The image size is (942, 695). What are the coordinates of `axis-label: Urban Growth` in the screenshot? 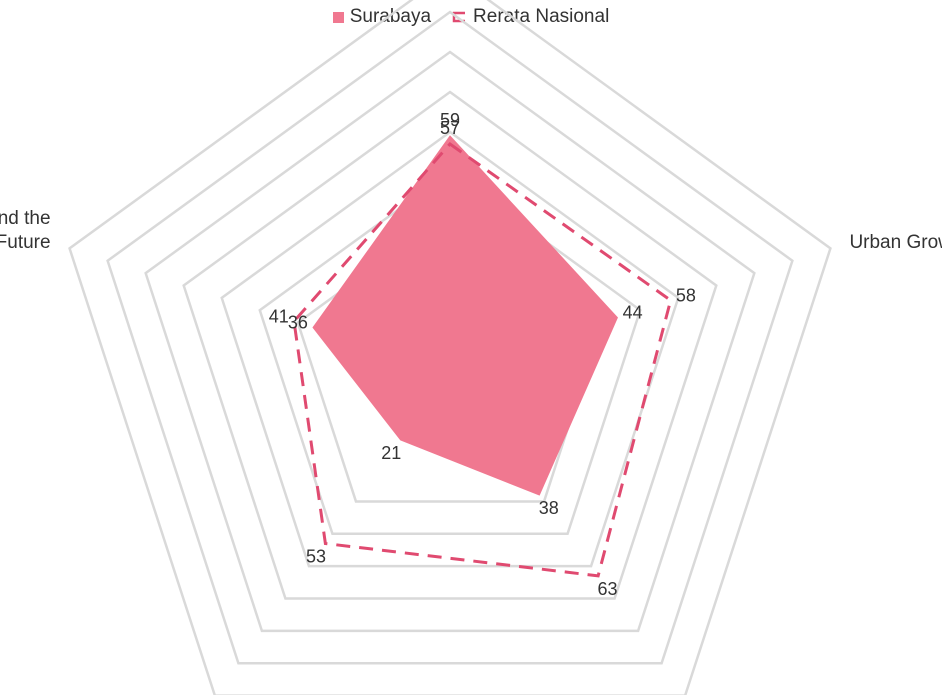 It's located at (895, 242).